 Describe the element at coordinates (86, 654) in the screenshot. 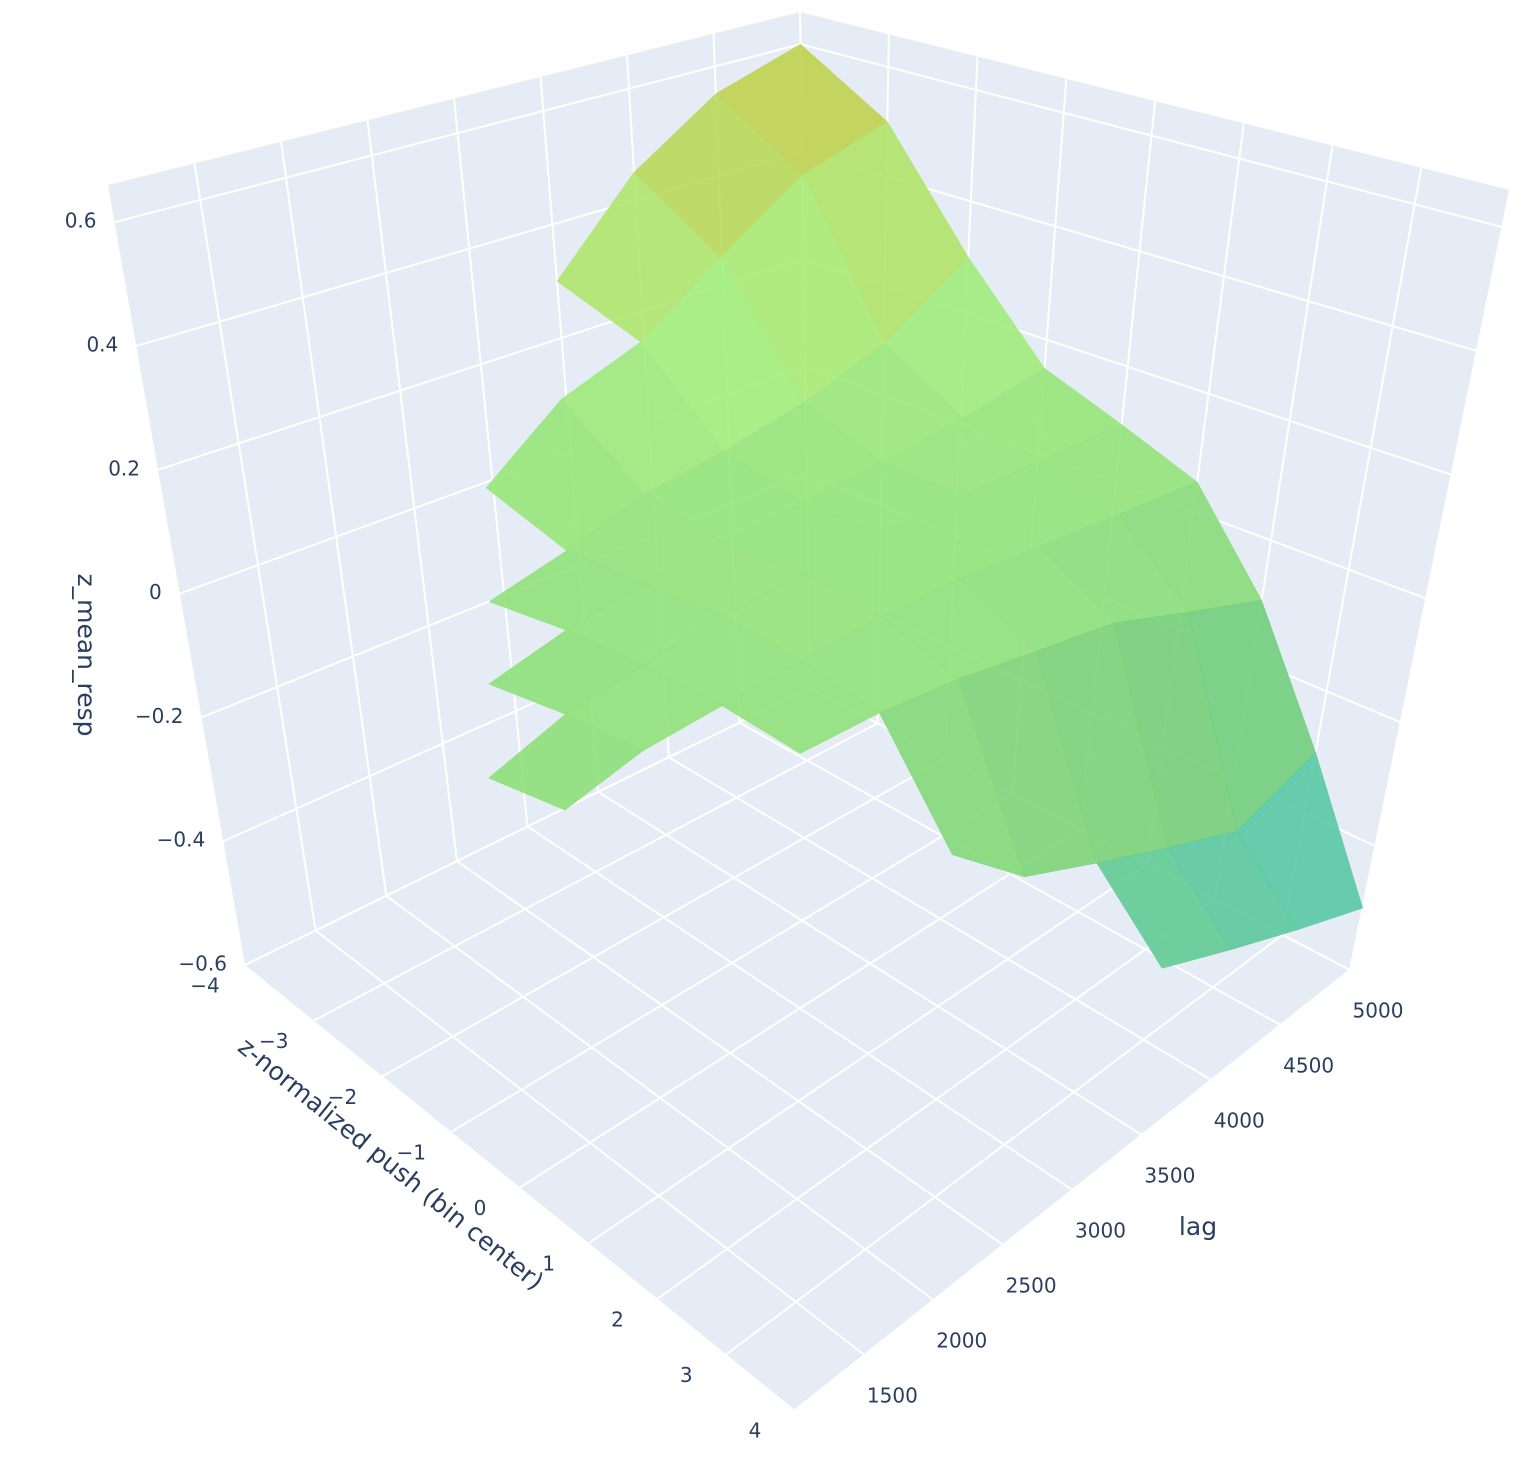

I see `z-axis-title: z_mean_resp` at that location.